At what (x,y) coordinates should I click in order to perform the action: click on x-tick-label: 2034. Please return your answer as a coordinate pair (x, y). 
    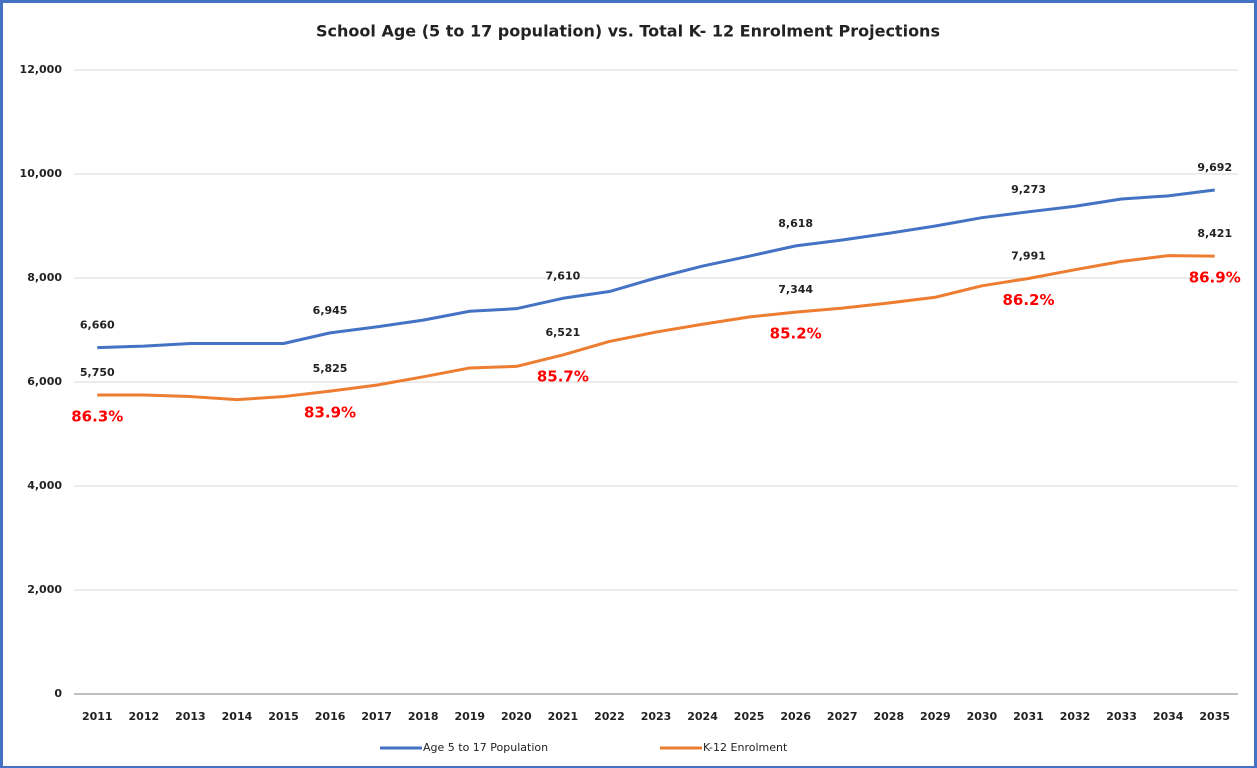
    Looking at the image, I should click on (1168, 716).